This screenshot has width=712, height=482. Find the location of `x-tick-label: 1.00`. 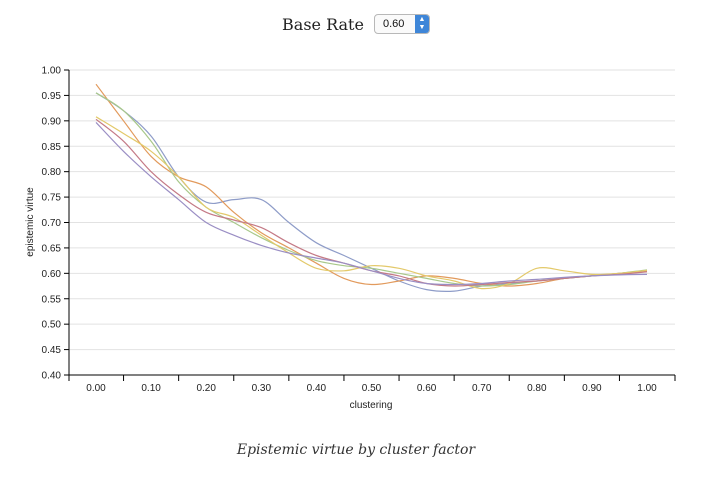

x-tick-label: 1.00 is located at coordinates (647, 388).